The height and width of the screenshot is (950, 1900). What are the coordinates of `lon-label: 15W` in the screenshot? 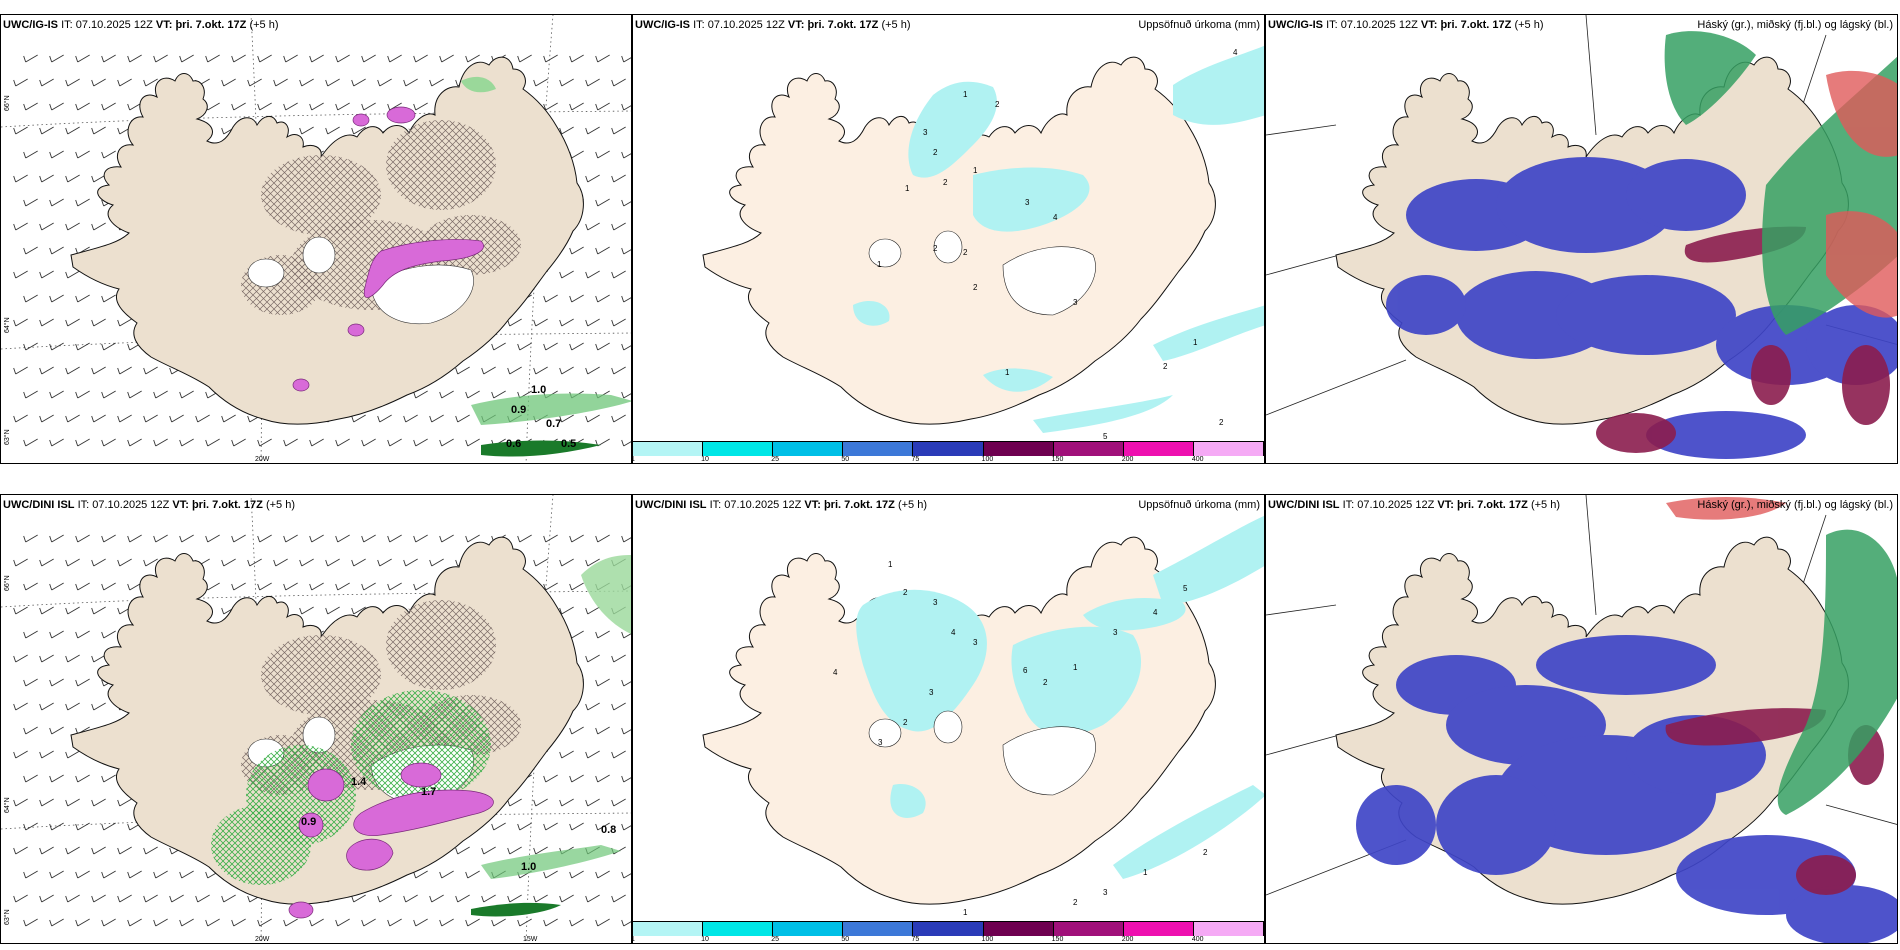 It's located at (530, 939).